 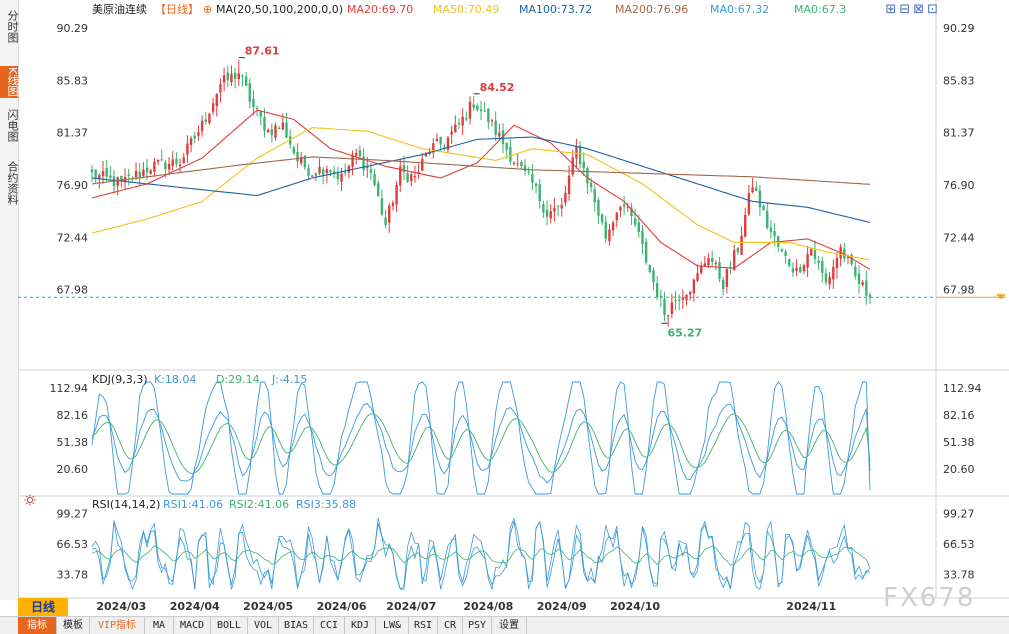 What do you see at coordinates (450, 625) in the screenshot?
I see `toolbar-item-12: CR` at bounding box center [450, 625].